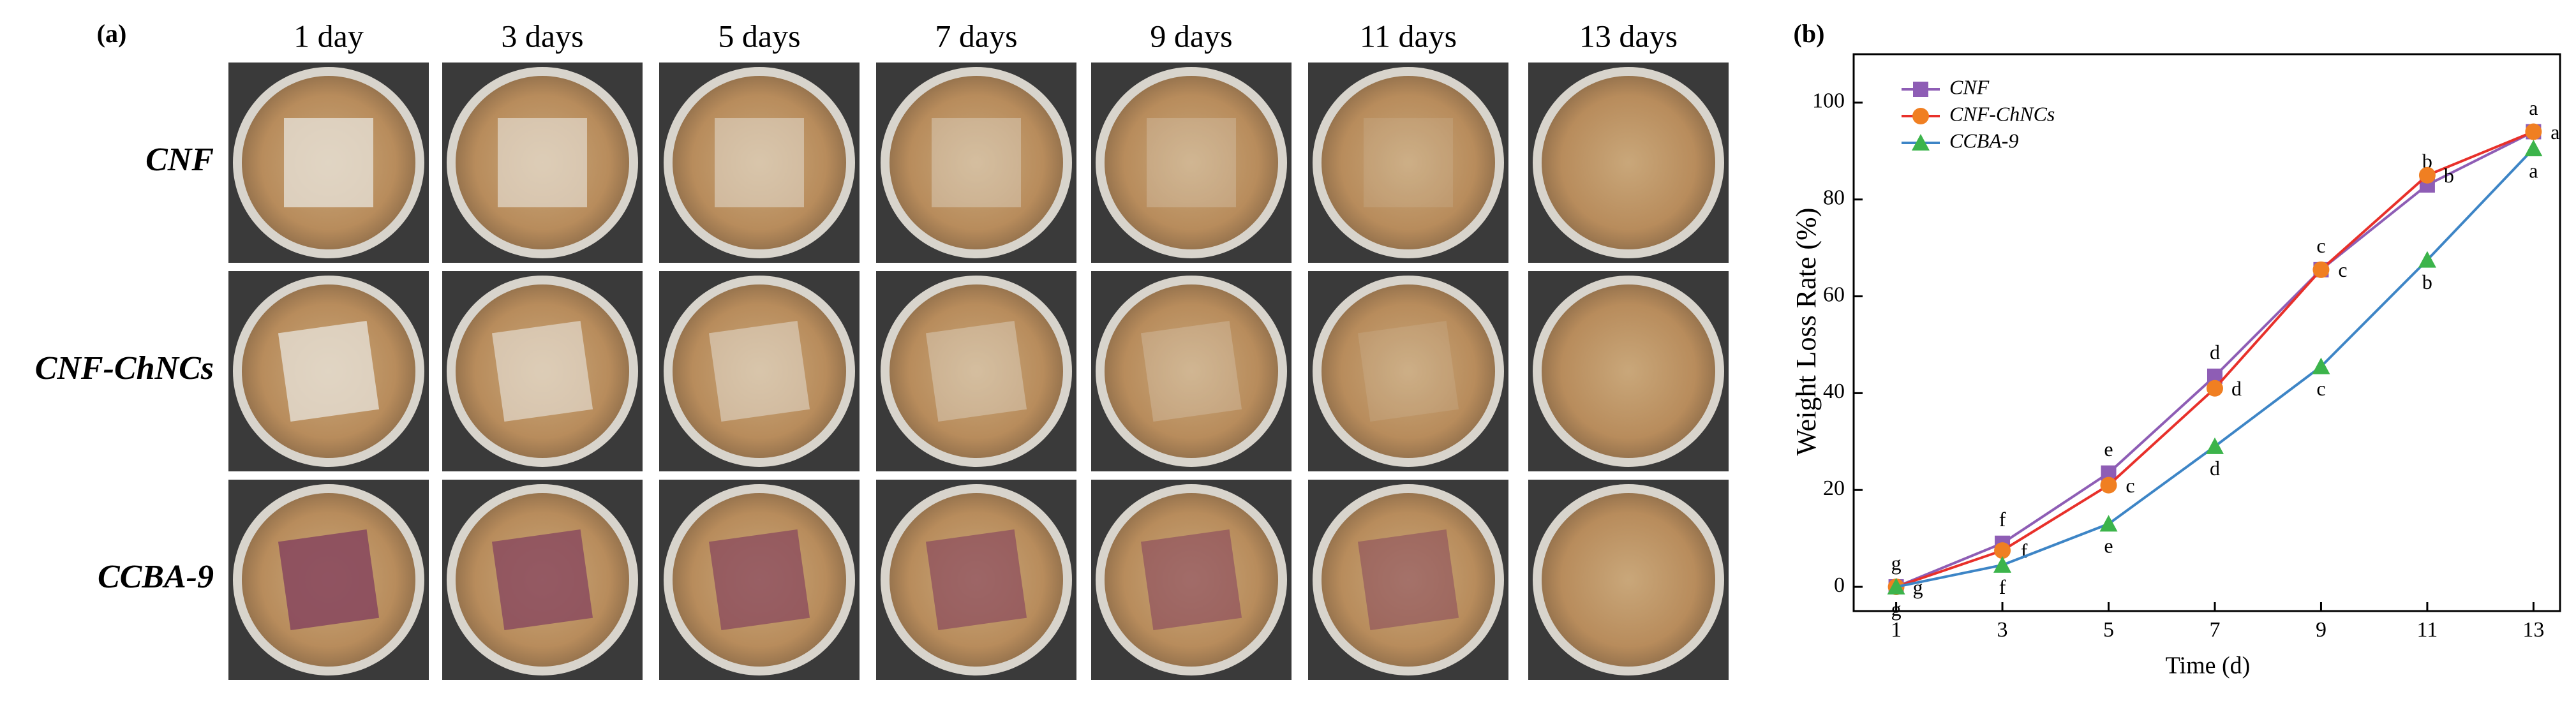 This screenshot has height=701, width=2576. What do you see at coordinates (2002, 630) in the screenshot?
I see `x-tick-label: 3` at bounding box center [2002, 630].